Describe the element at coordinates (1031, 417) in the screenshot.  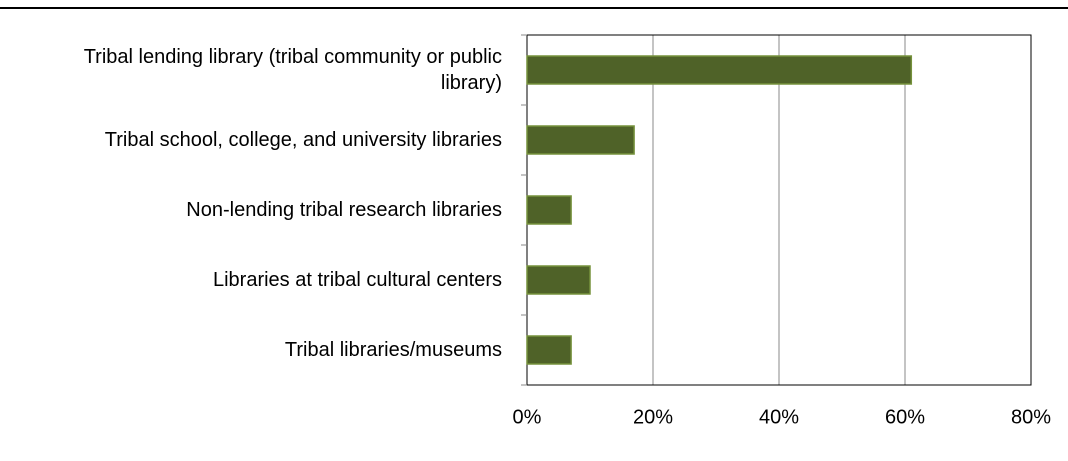
I see `x-tick-label: 80%` at that location.